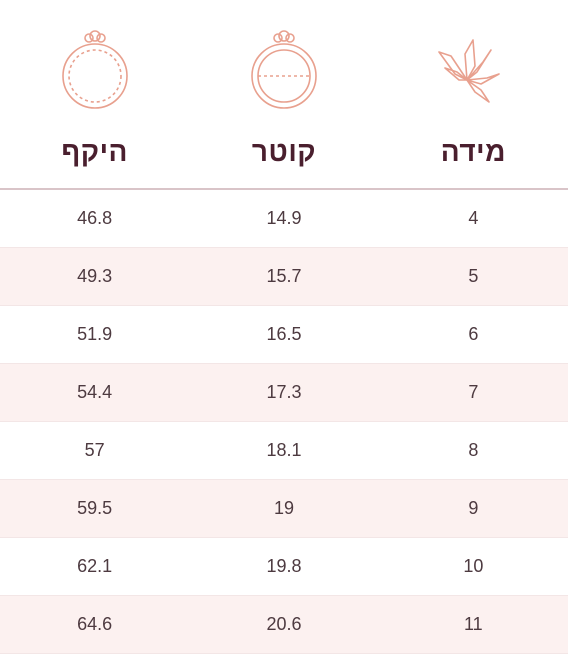  I want to click on cell-diameter: 18.1, so click(284, 450).